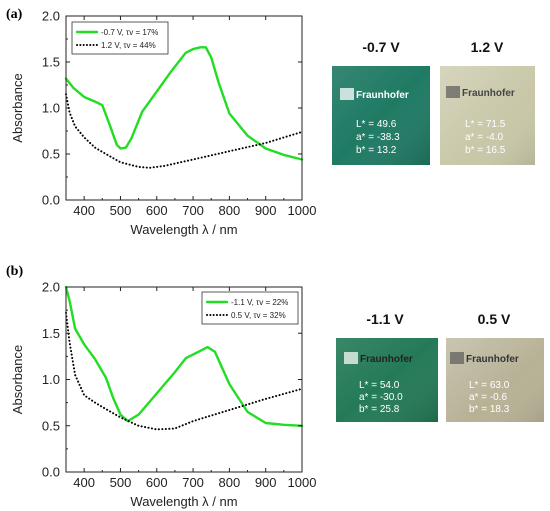  I want to click on sample-l-value: L* = 49.6, so click(376, 124).